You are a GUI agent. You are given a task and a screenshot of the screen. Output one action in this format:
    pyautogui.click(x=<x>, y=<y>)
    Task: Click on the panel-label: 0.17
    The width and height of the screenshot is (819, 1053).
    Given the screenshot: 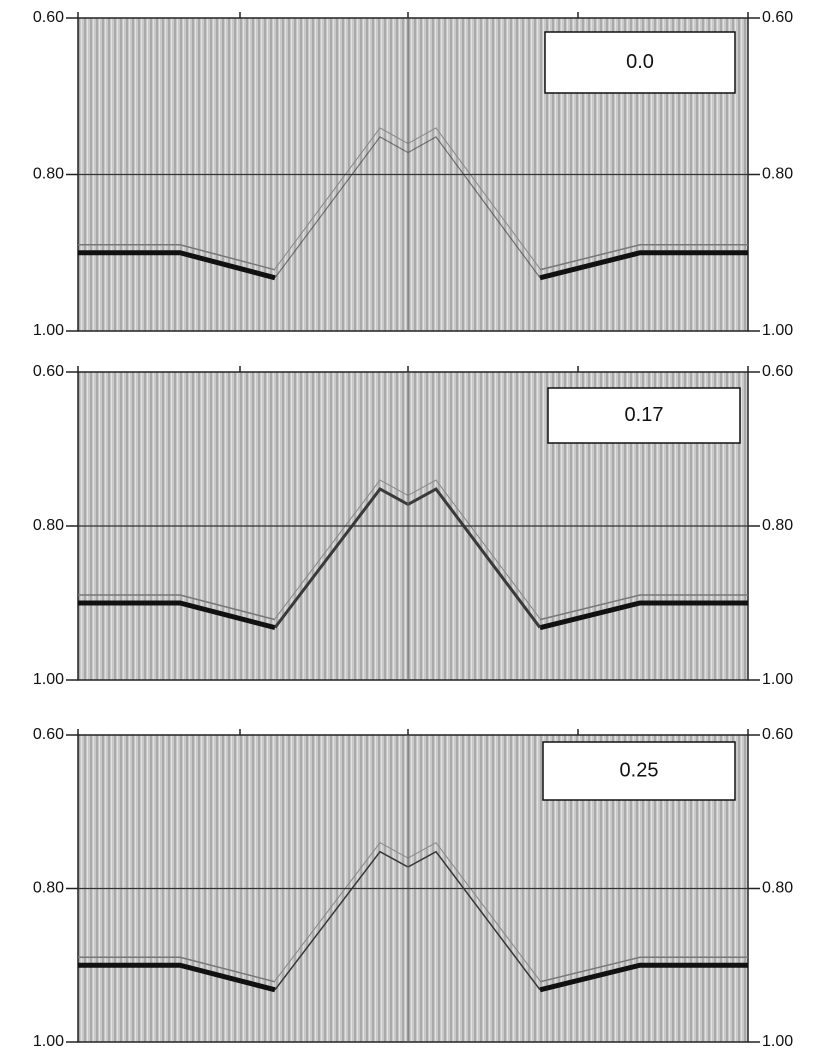 What is the action you would take?
    pyautogui.click(x=644, y=415)
    